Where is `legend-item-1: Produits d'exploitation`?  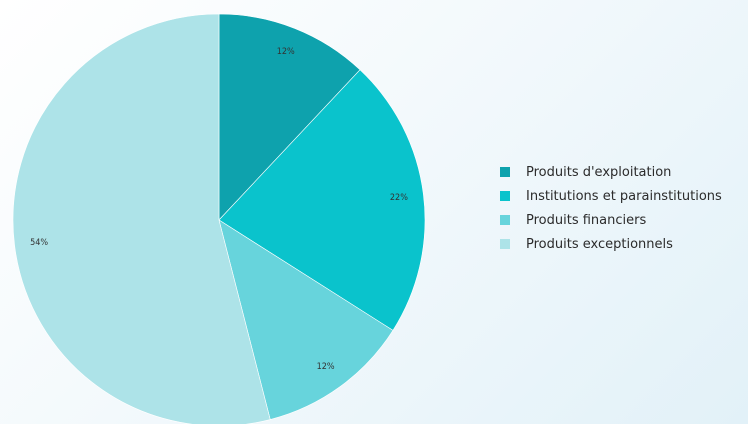 legend-item-1: Produits d'exploitation is located at coordinates (611, 172).